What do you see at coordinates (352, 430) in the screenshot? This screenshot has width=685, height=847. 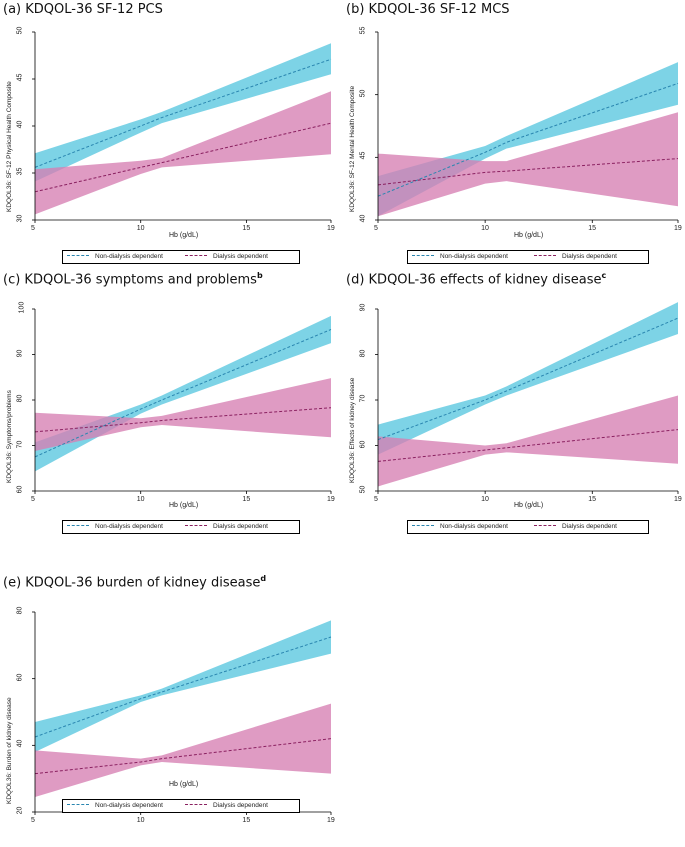 I see `y-axis-label: KDQOL36: Effects of kidney disease` at bounding box center [352, 430].